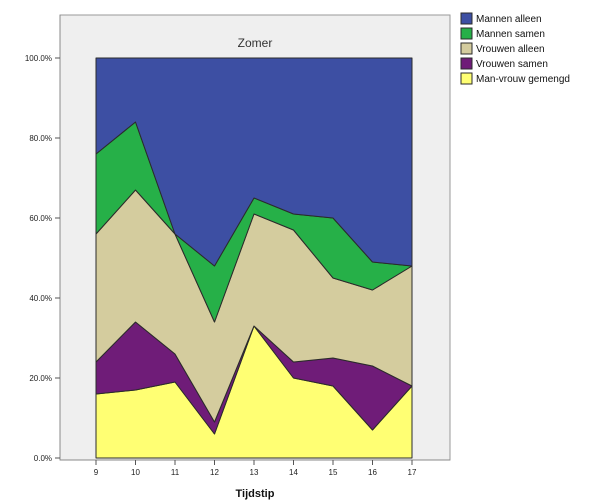 The image size is (599, 503). What do you see at coordinates (293, 472) in the screenshot?
I see `x-tick-label: 14` at bounding box center [293, 472].